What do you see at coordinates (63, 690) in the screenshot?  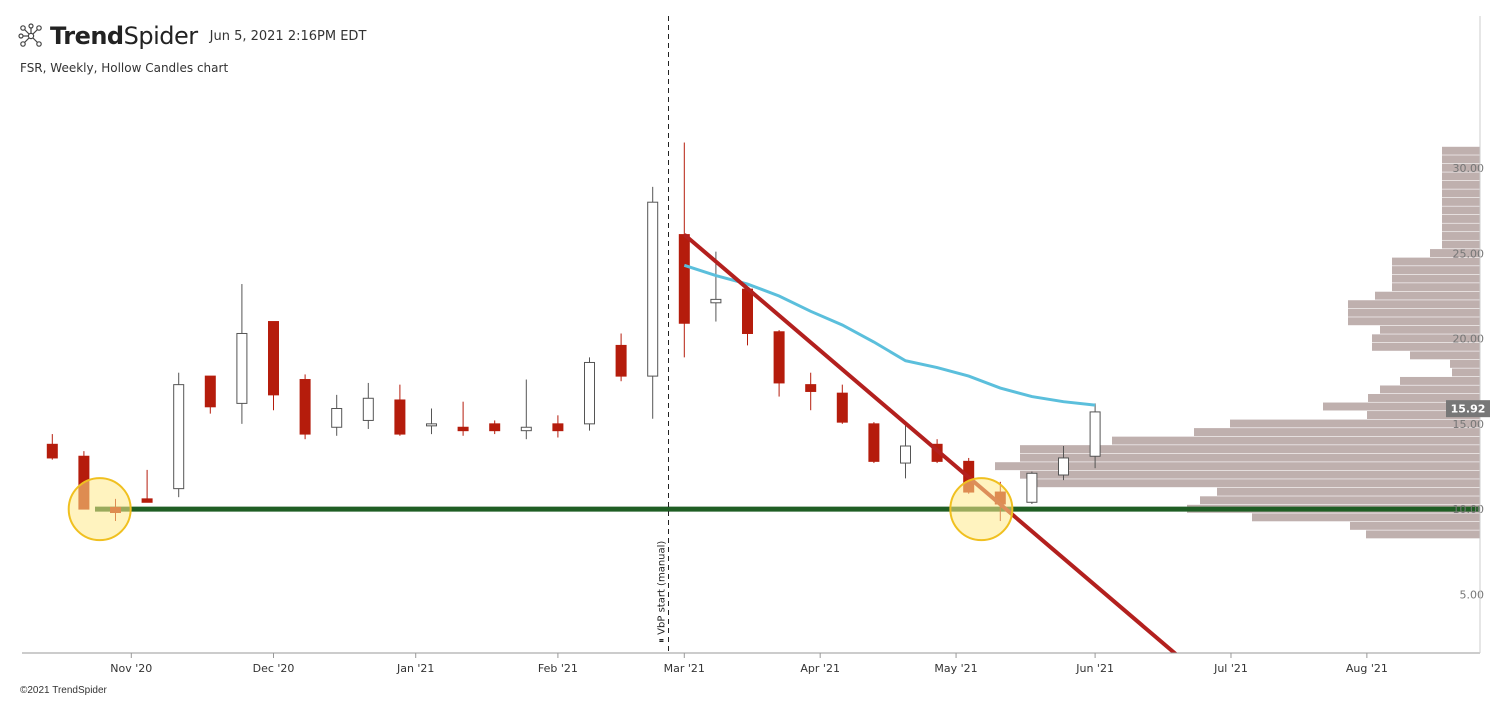 I see `copyright: ©2021 TrendSpider` at bounding box center [63, 690].